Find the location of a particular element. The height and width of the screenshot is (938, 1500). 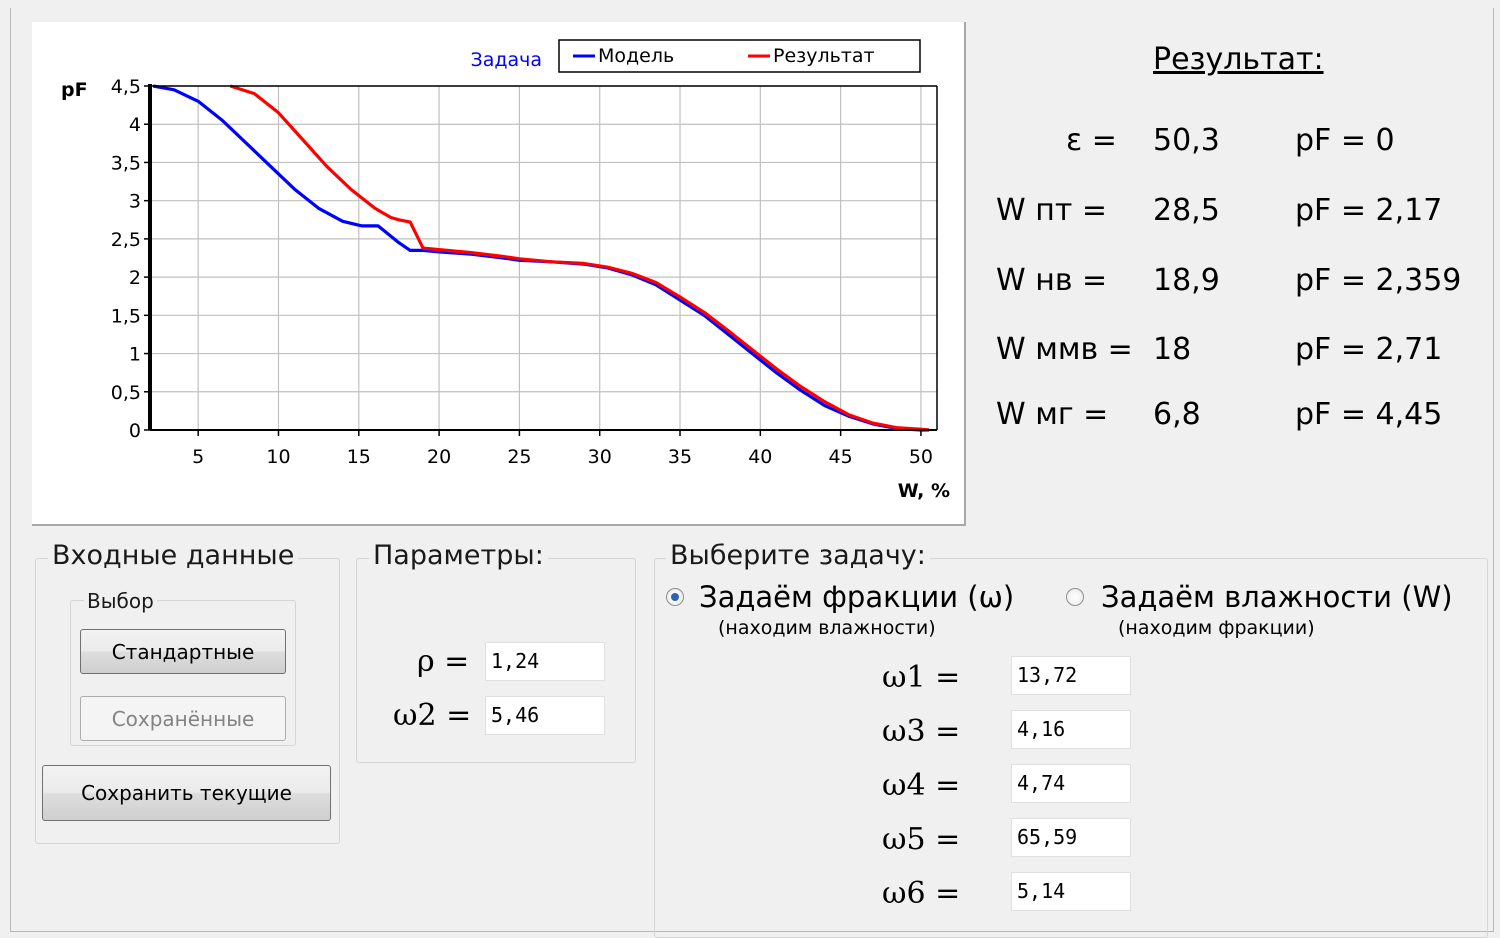

params-legend: Параметры: is located at coordinates (458, 555).